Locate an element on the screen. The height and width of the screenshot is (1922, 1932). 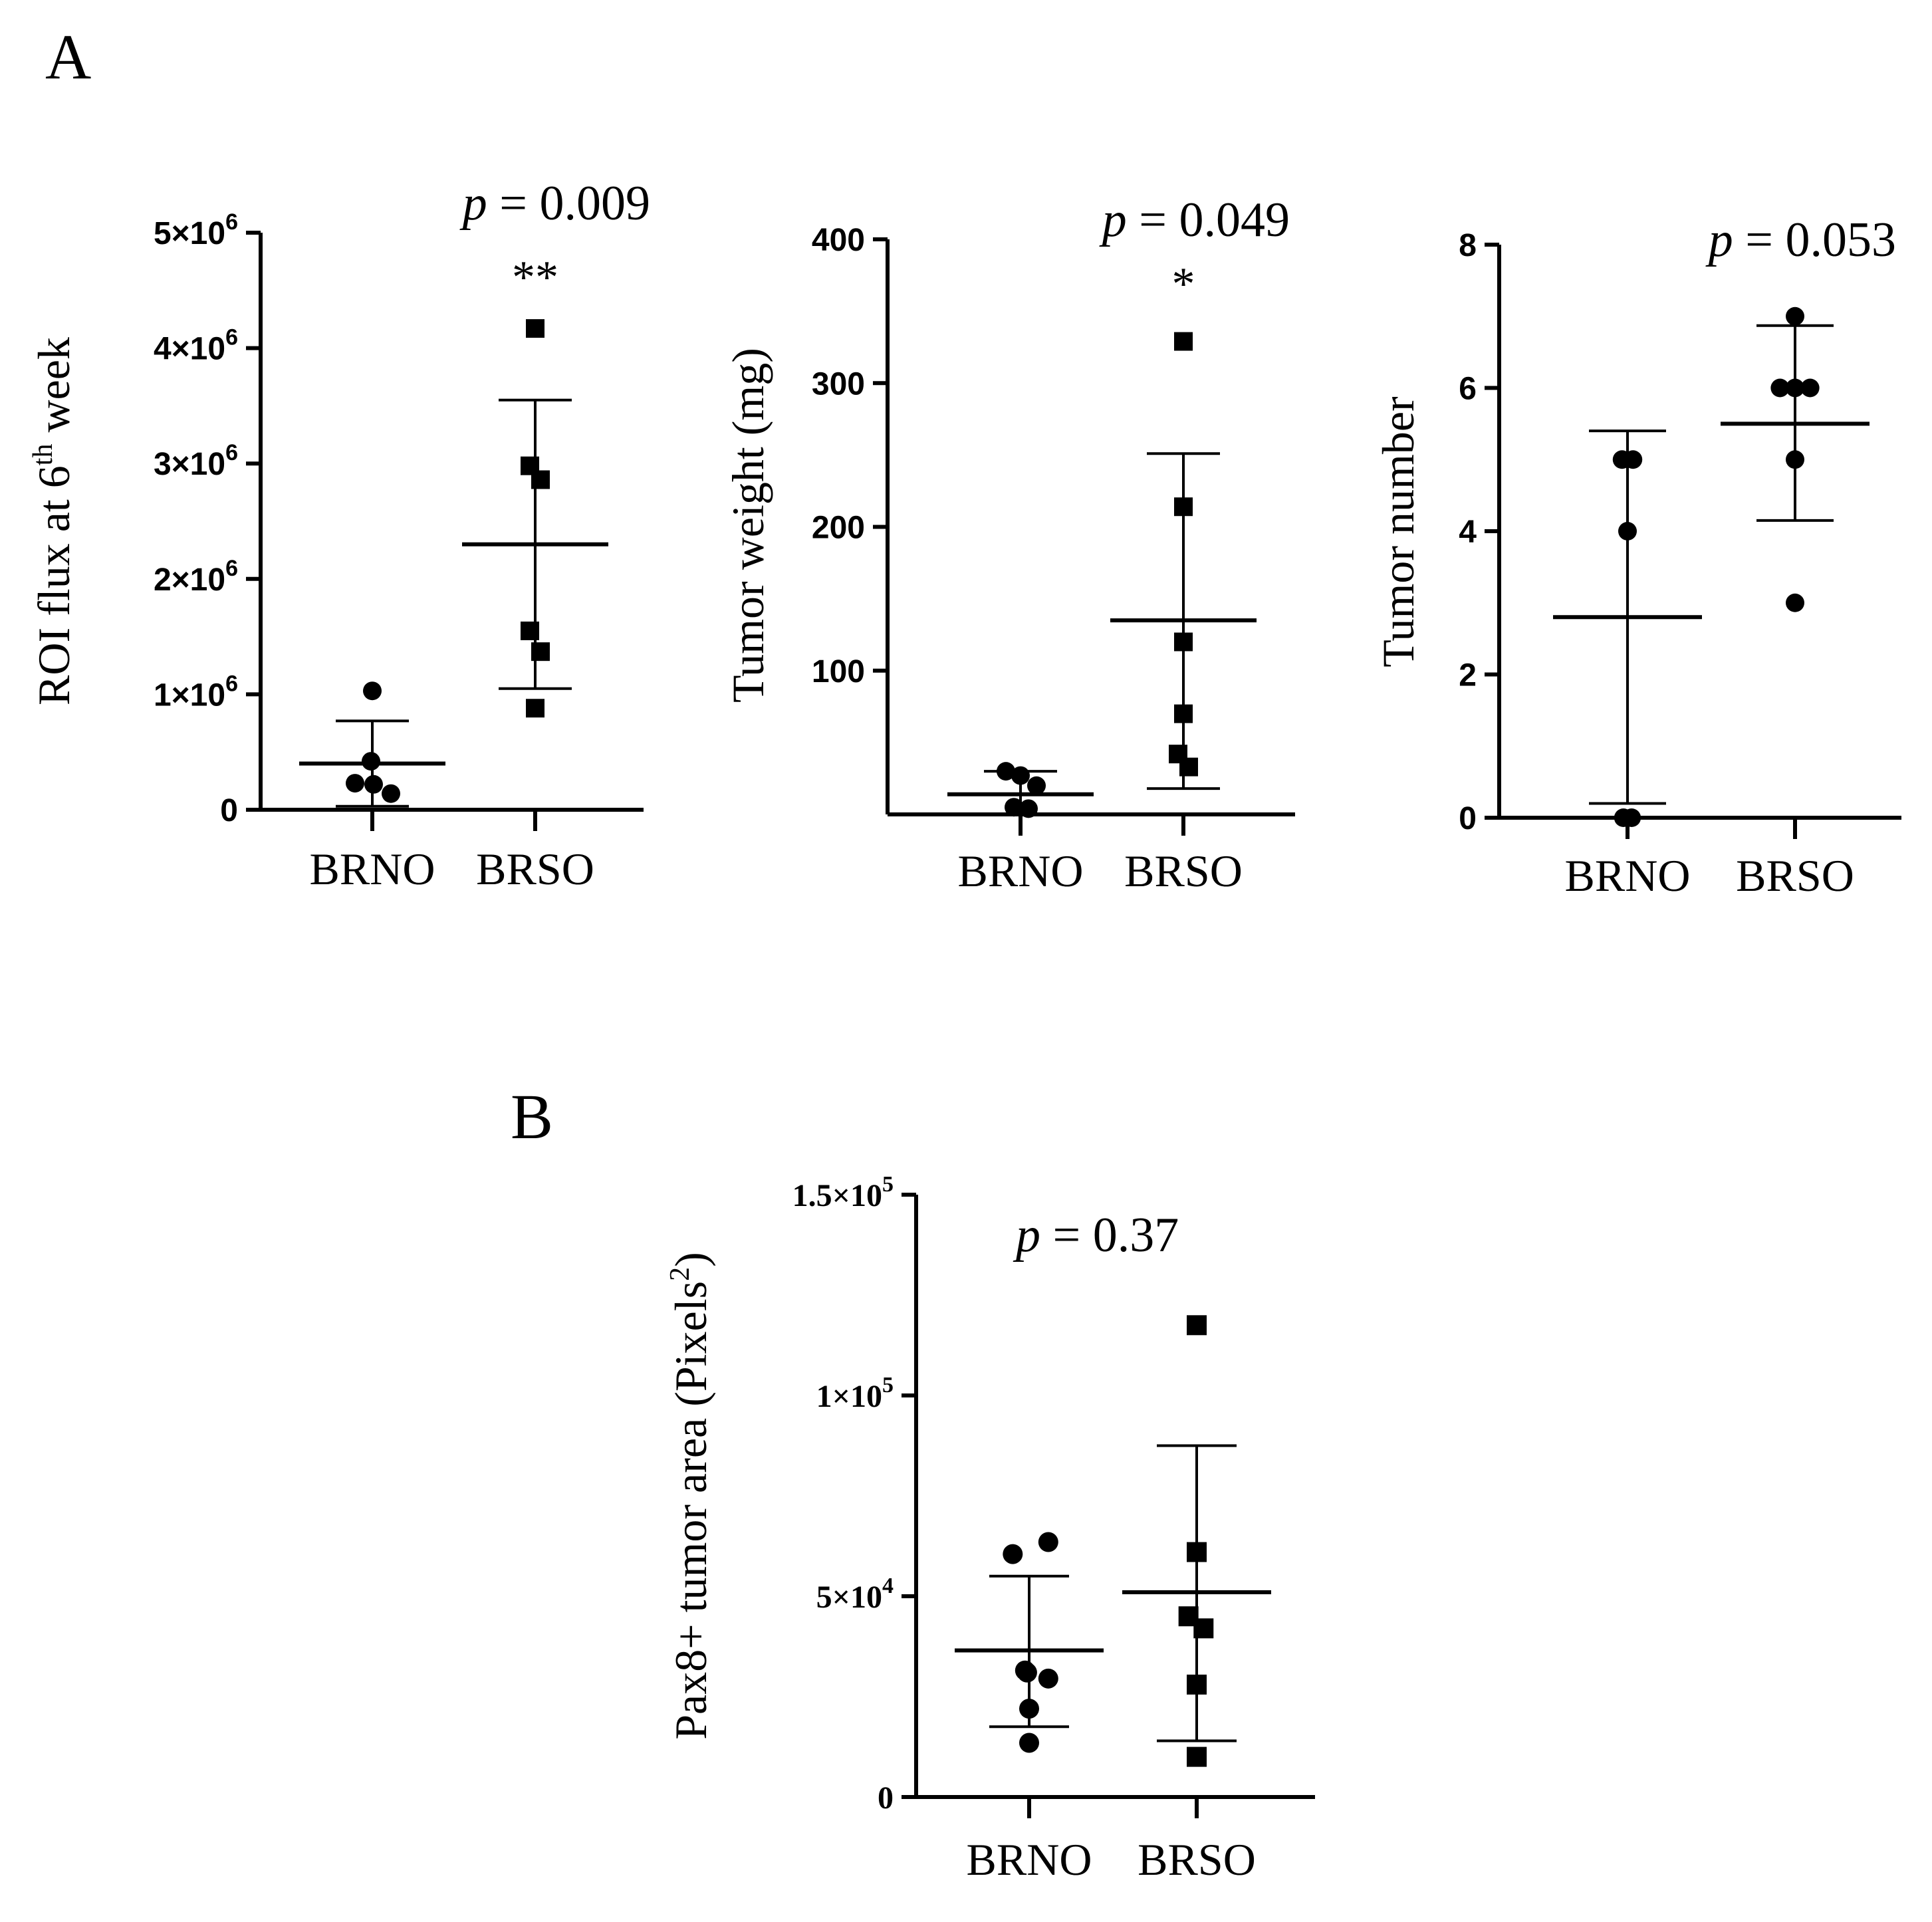
y-tick-label-base: 300 is located at coordinates (838, 384).